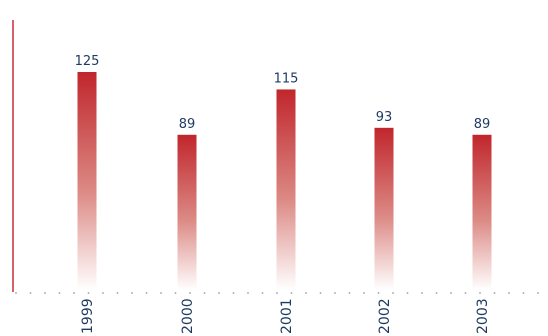 Image resolution: width=548 pixels, height=336 pixels. What do you see at coordinates (188, 316) in the screenshot?
I see `x-tick-label-2000: 2000` at bounding box center [188, 316].